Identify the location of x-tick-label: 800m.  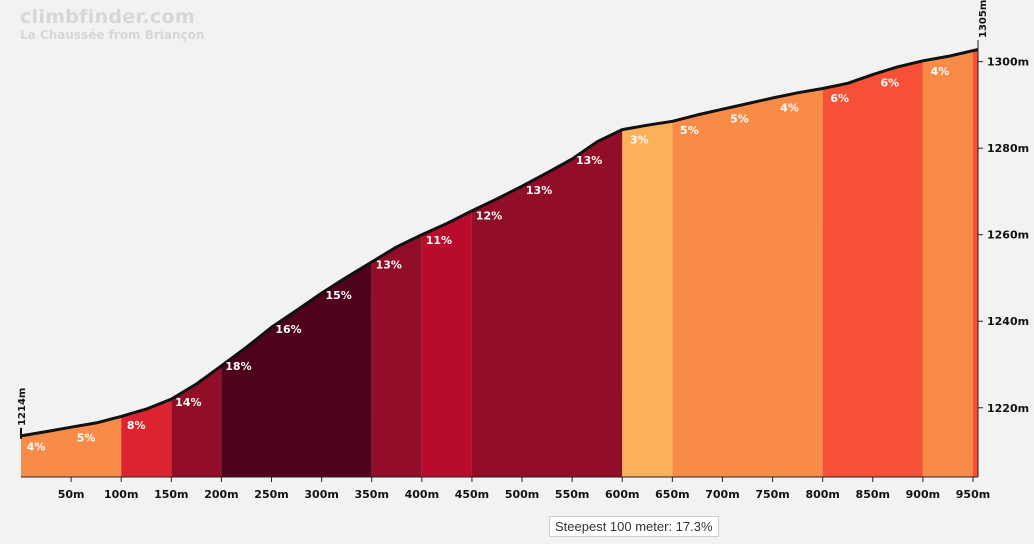
(822, 494).